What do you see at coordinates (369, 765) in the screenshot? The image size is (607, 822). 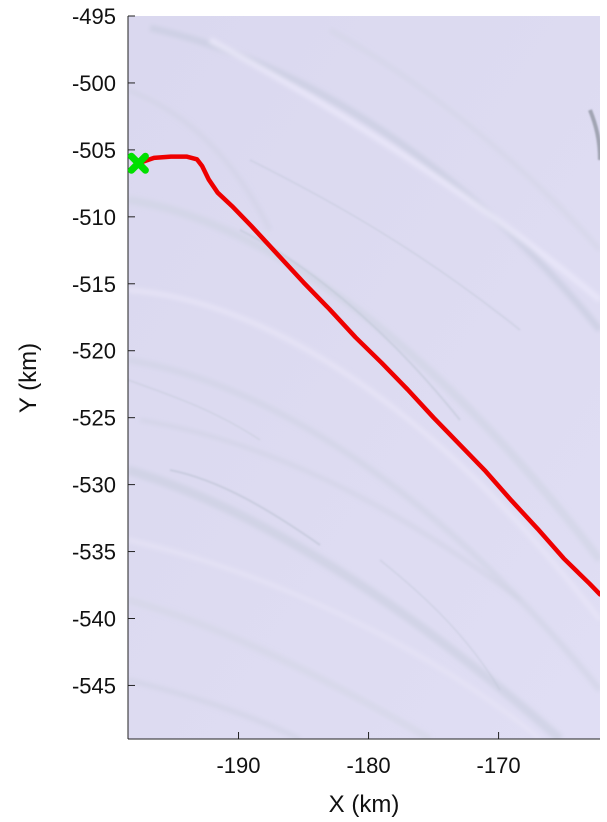 I see `x-tick-label: -180` at bounding box center [369, 765].